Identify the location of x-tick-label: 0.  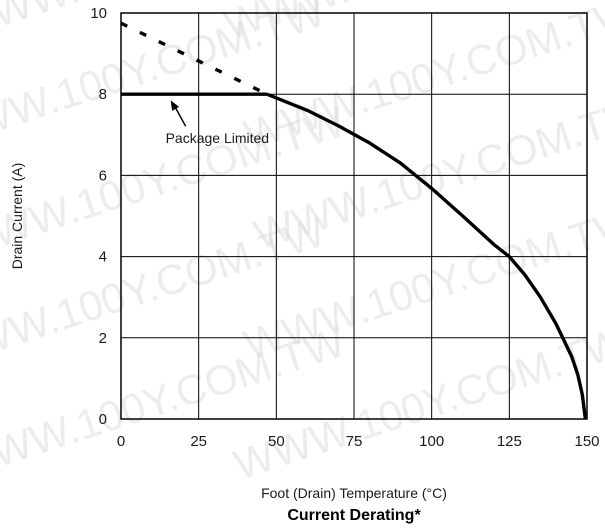
(121, 441).